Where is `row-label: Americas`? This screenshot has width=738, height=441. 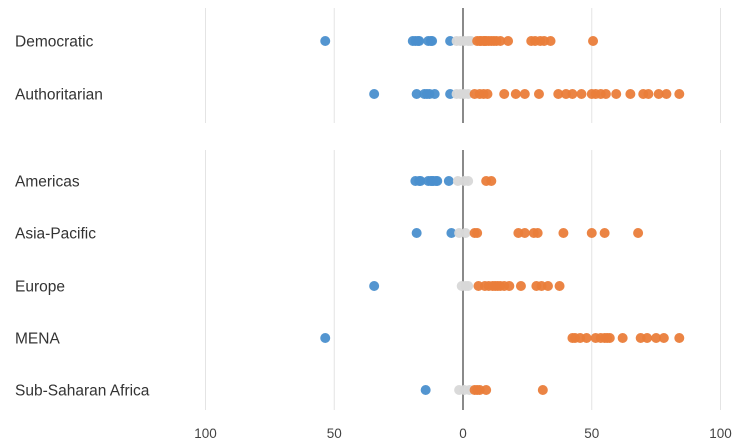 row-label: Americas is located at coordinates (47, 182).